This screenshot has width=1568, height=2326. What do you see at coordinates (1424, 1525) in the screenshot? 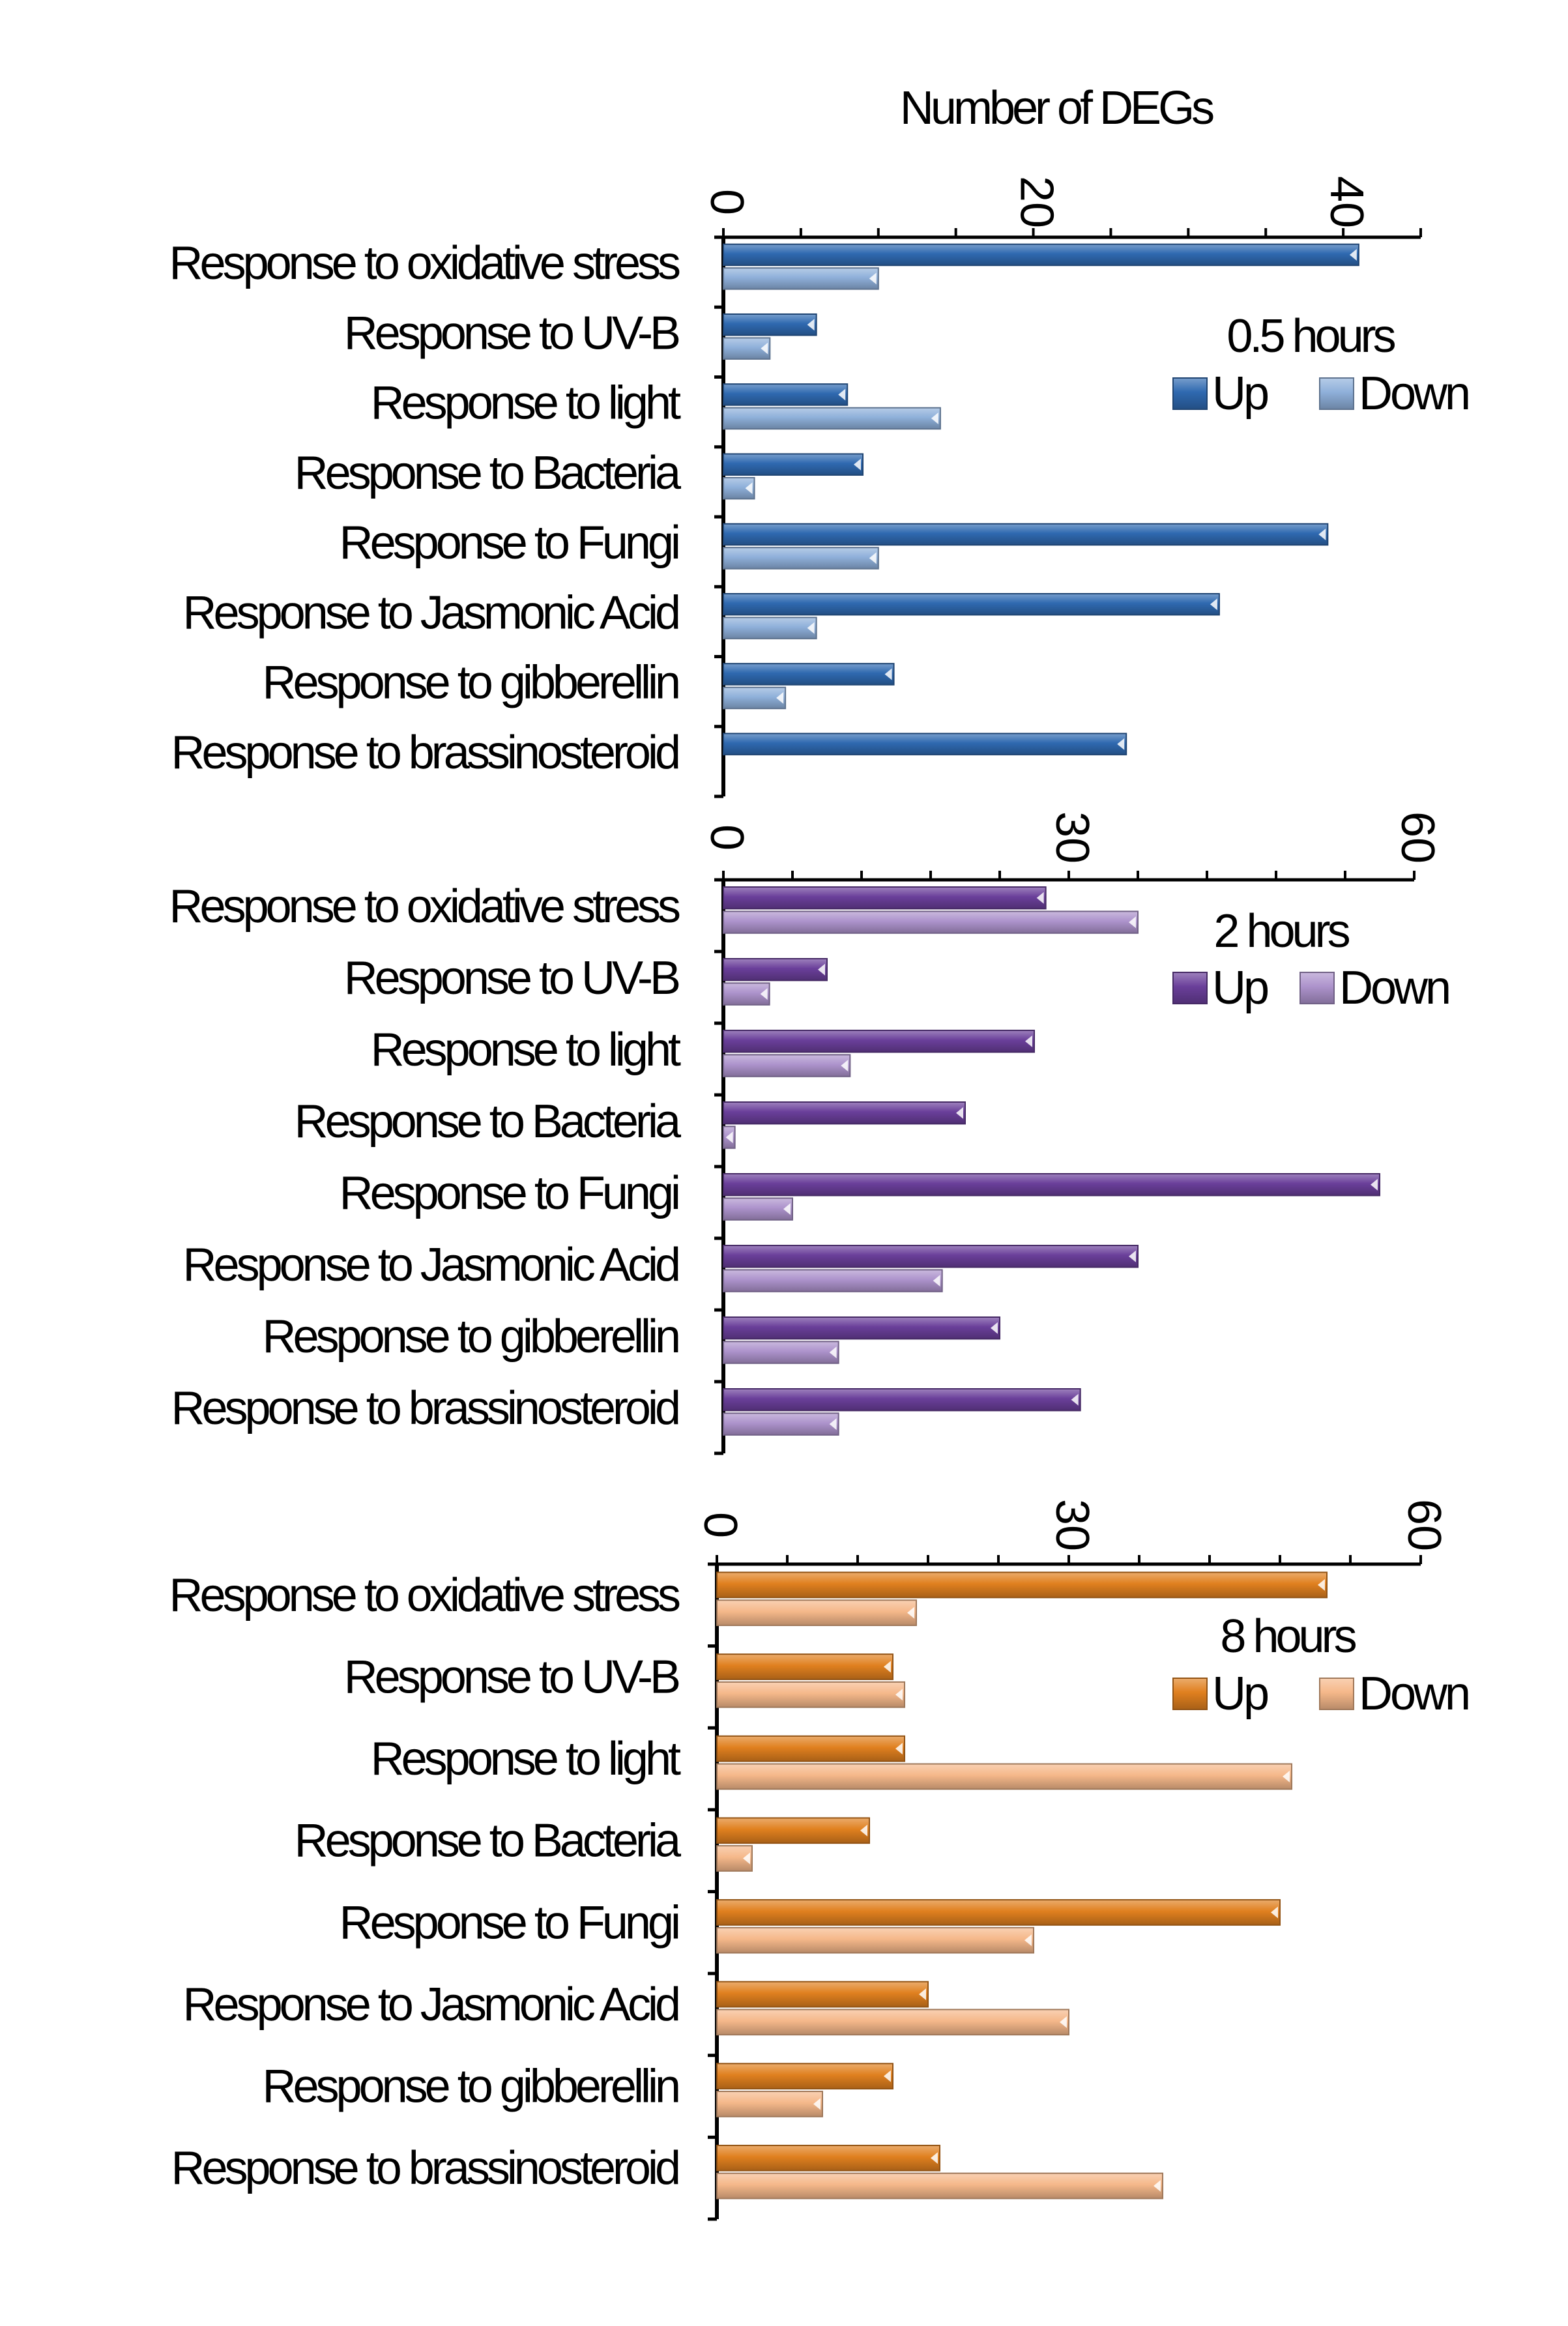
I see `x-tick-label: 60` at bounding box center [1424, 1525].